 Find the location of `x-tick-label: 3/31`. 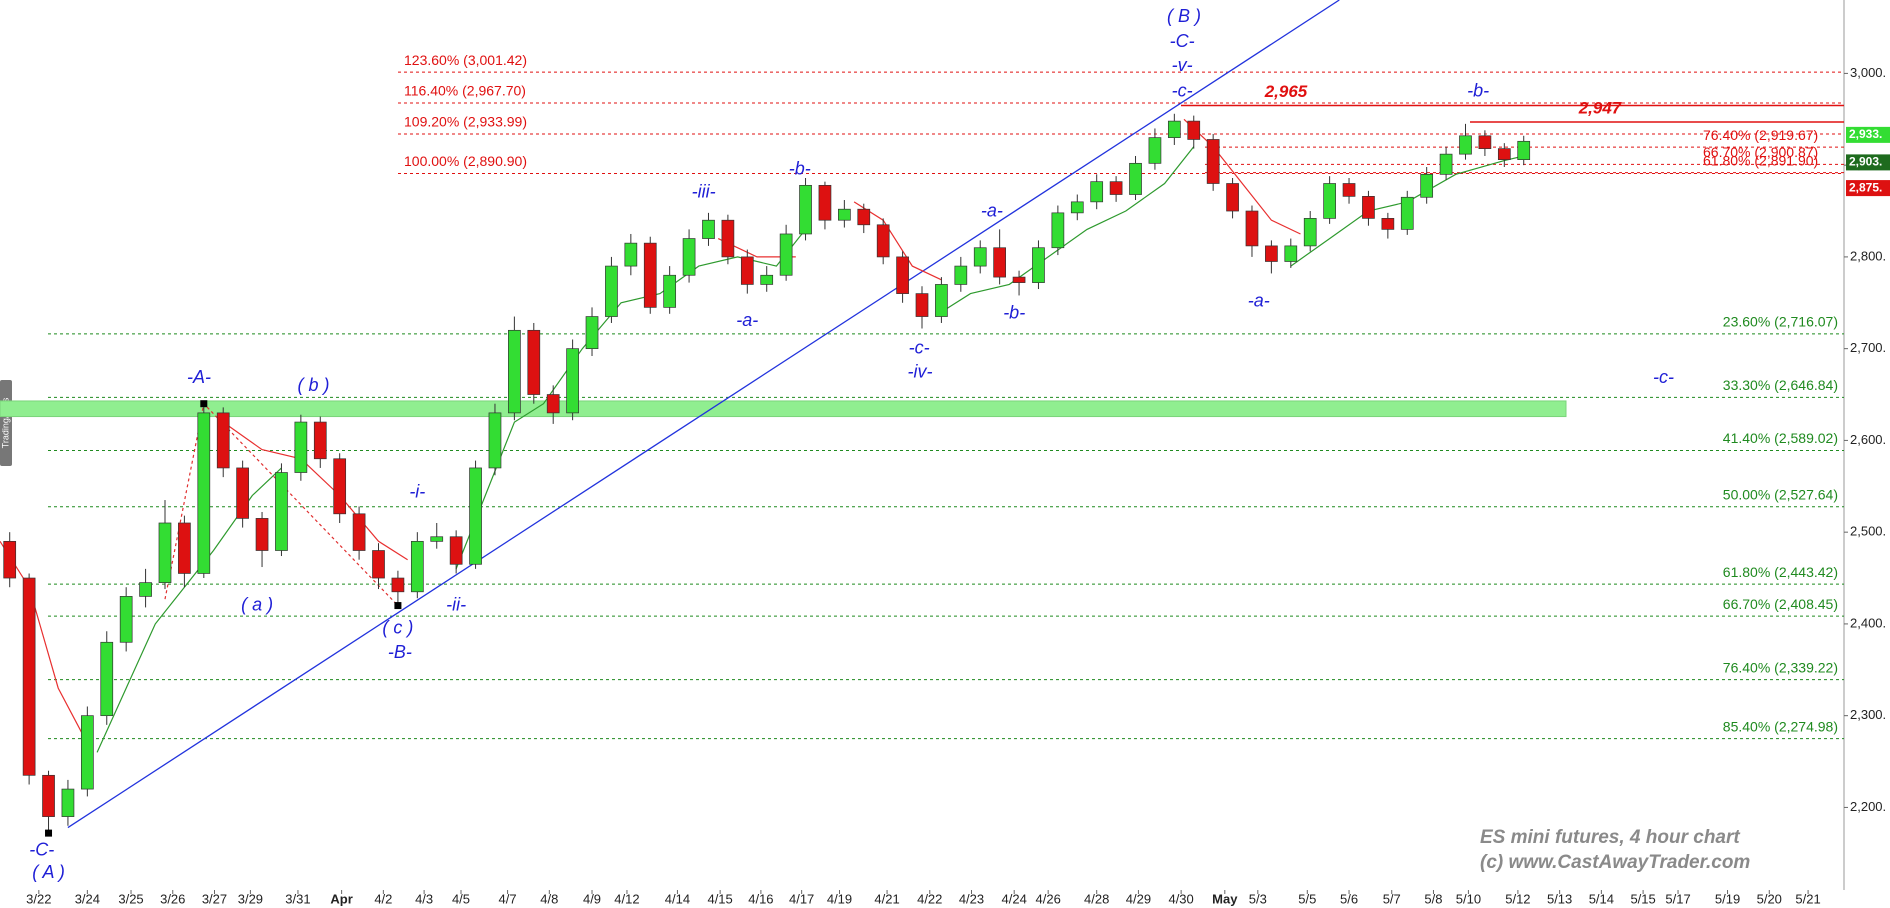

x-tick-label: 3/31 is located at coordinates (297, 898).